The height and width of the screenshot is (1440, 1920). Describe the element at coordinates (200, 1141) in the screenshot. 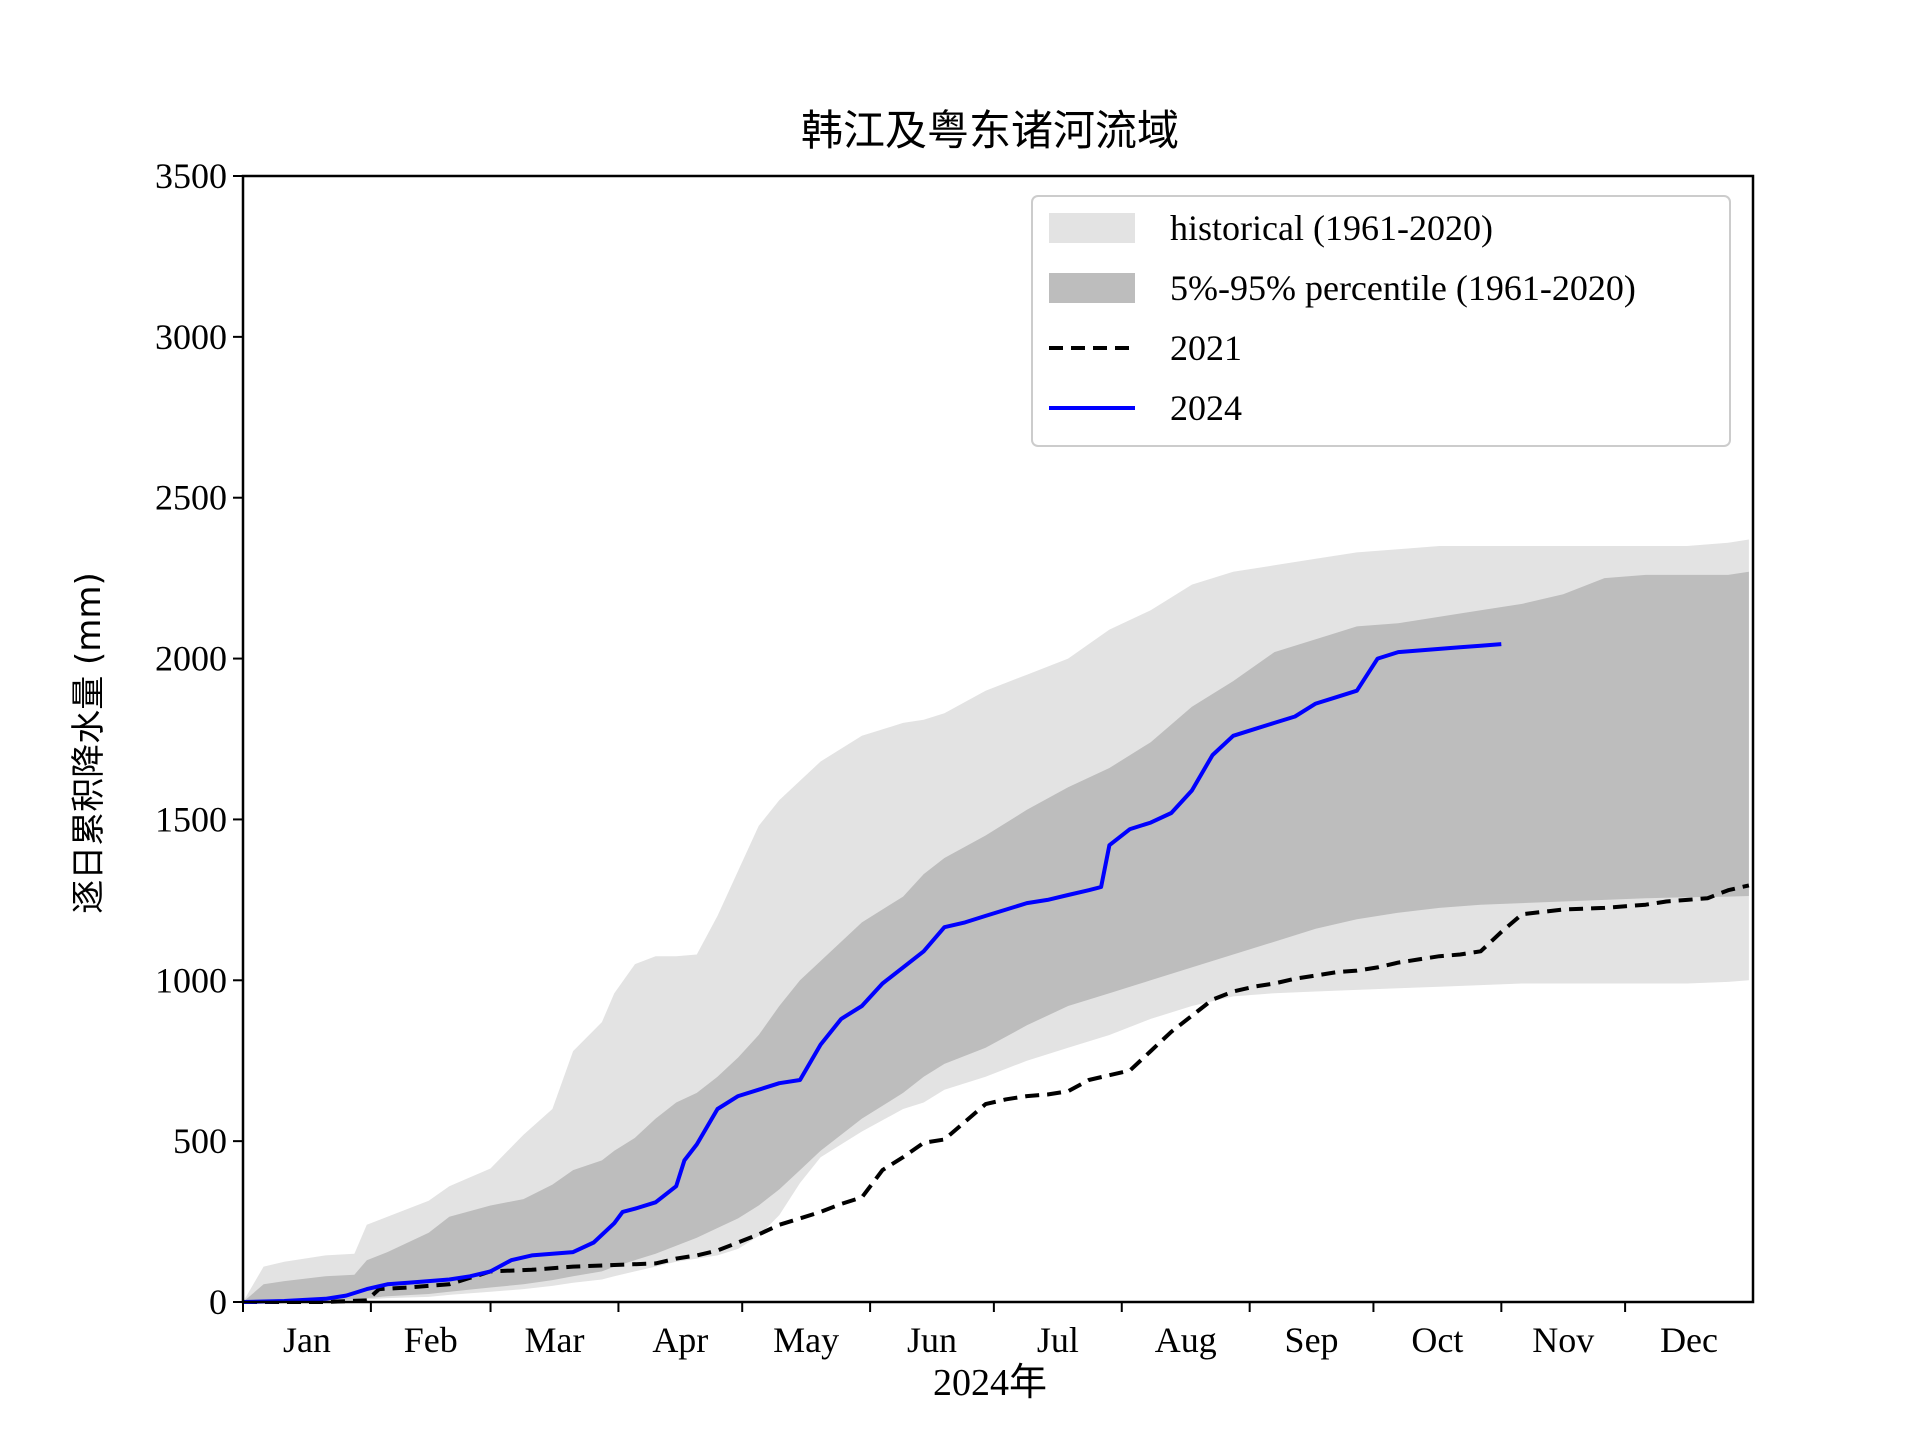

I see `y-tick-label: 500` at that location.